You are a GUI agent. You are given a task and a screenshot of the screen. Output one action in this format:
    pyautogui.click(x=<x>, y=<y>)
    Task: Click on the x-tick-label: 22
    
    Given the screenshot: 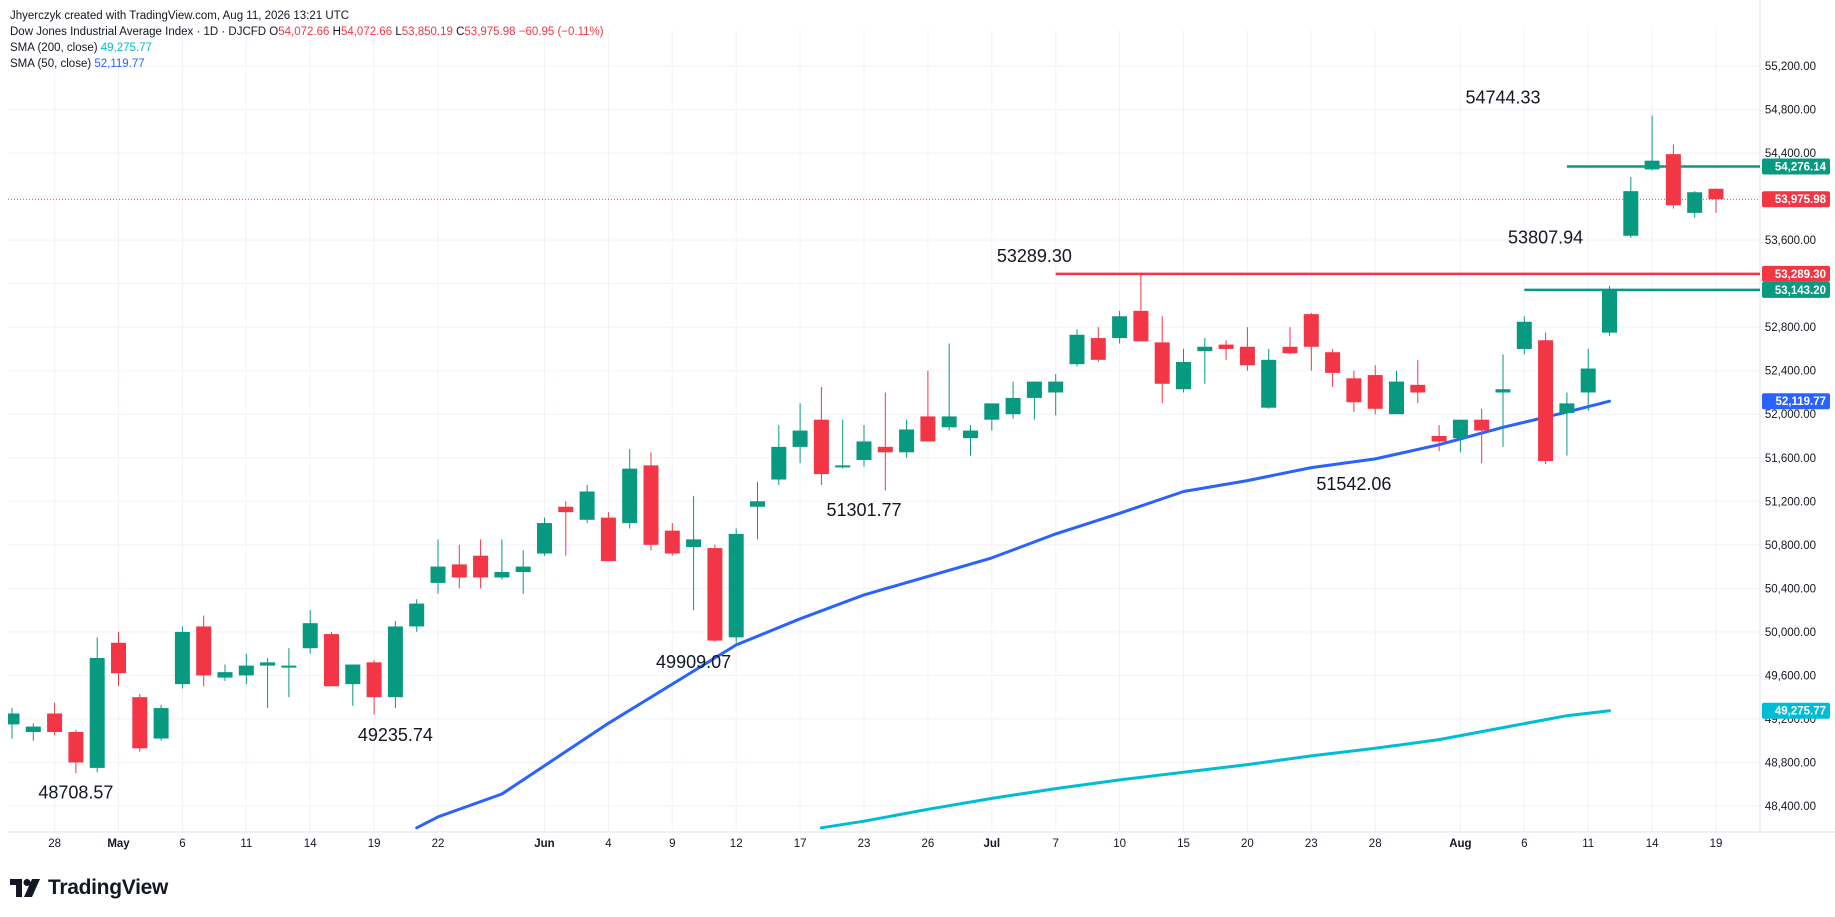 What is the action you would take?
    pyautogui.click(x=438, y=844)
    